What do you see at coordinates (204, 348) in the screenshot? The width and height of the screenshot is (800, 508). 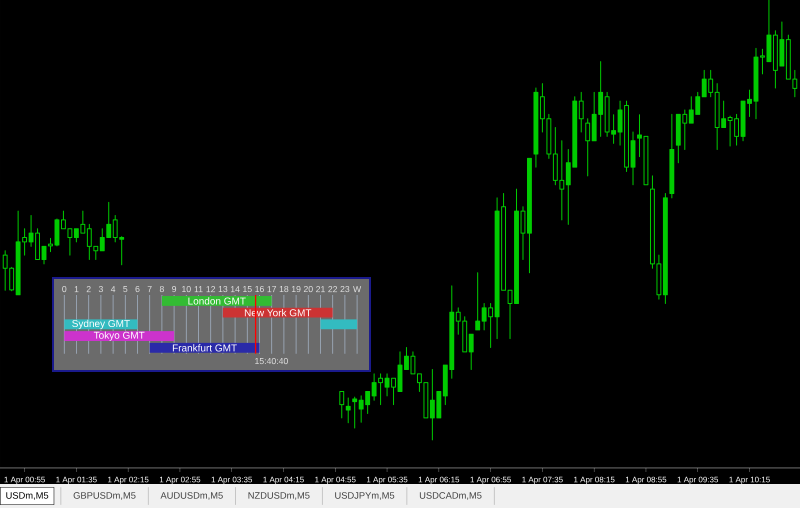 I see `y-tick-label: Frankfurt GMT` at bounding box center [204, 348].